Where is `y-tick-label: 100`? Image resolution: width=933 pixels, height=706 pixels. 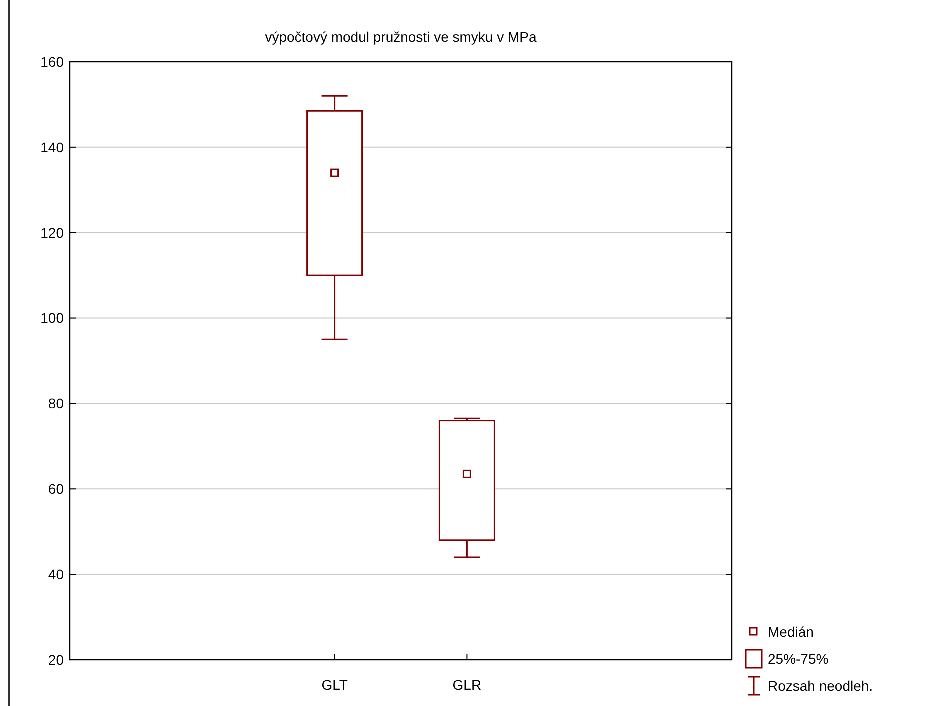
y-tick-label: 100 is located at coordinates (52, 318).